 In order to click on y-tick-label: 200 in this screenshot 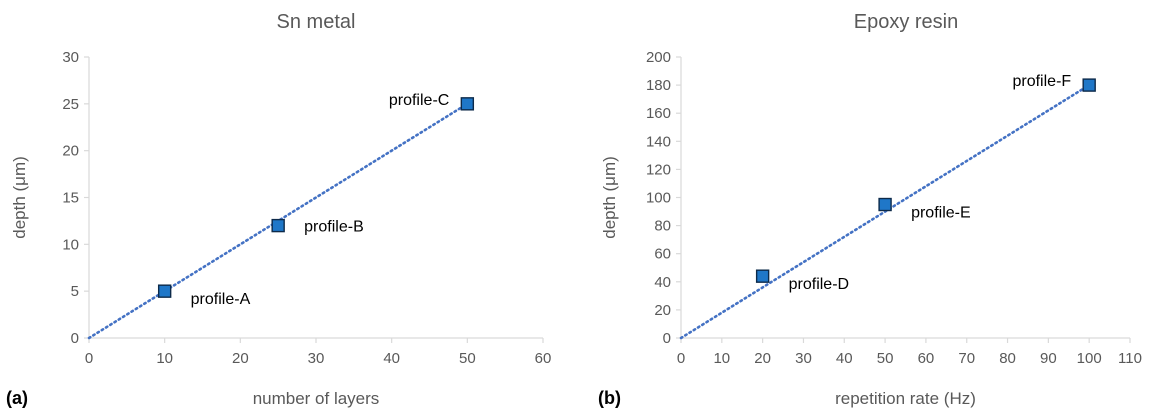, I will do `click(658, 57)`.